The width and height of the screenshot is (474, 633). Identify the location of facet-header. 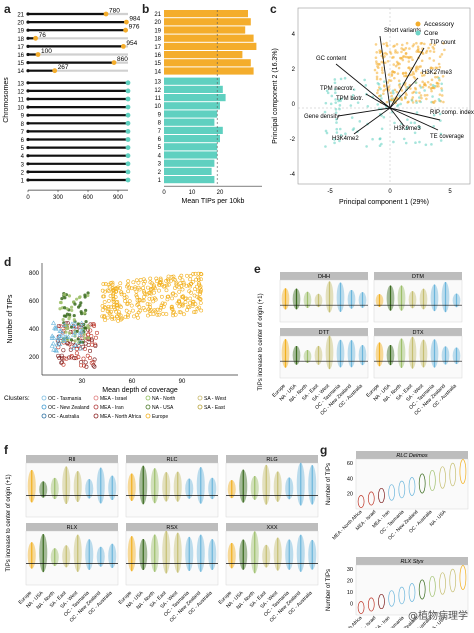
(272, 459).